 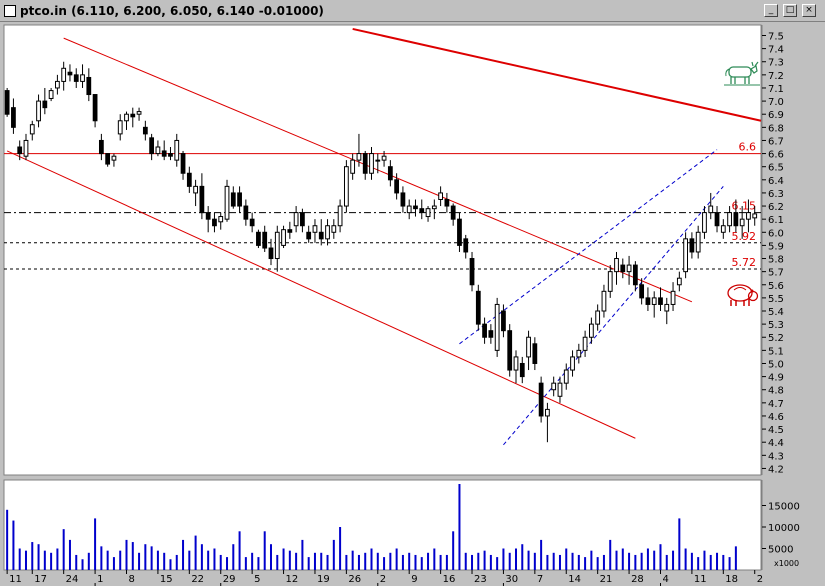 What do you see at coordinates (257, 579) in the screenshot?
I see `x-tick-label: 5` at bounding box center [257, 579].